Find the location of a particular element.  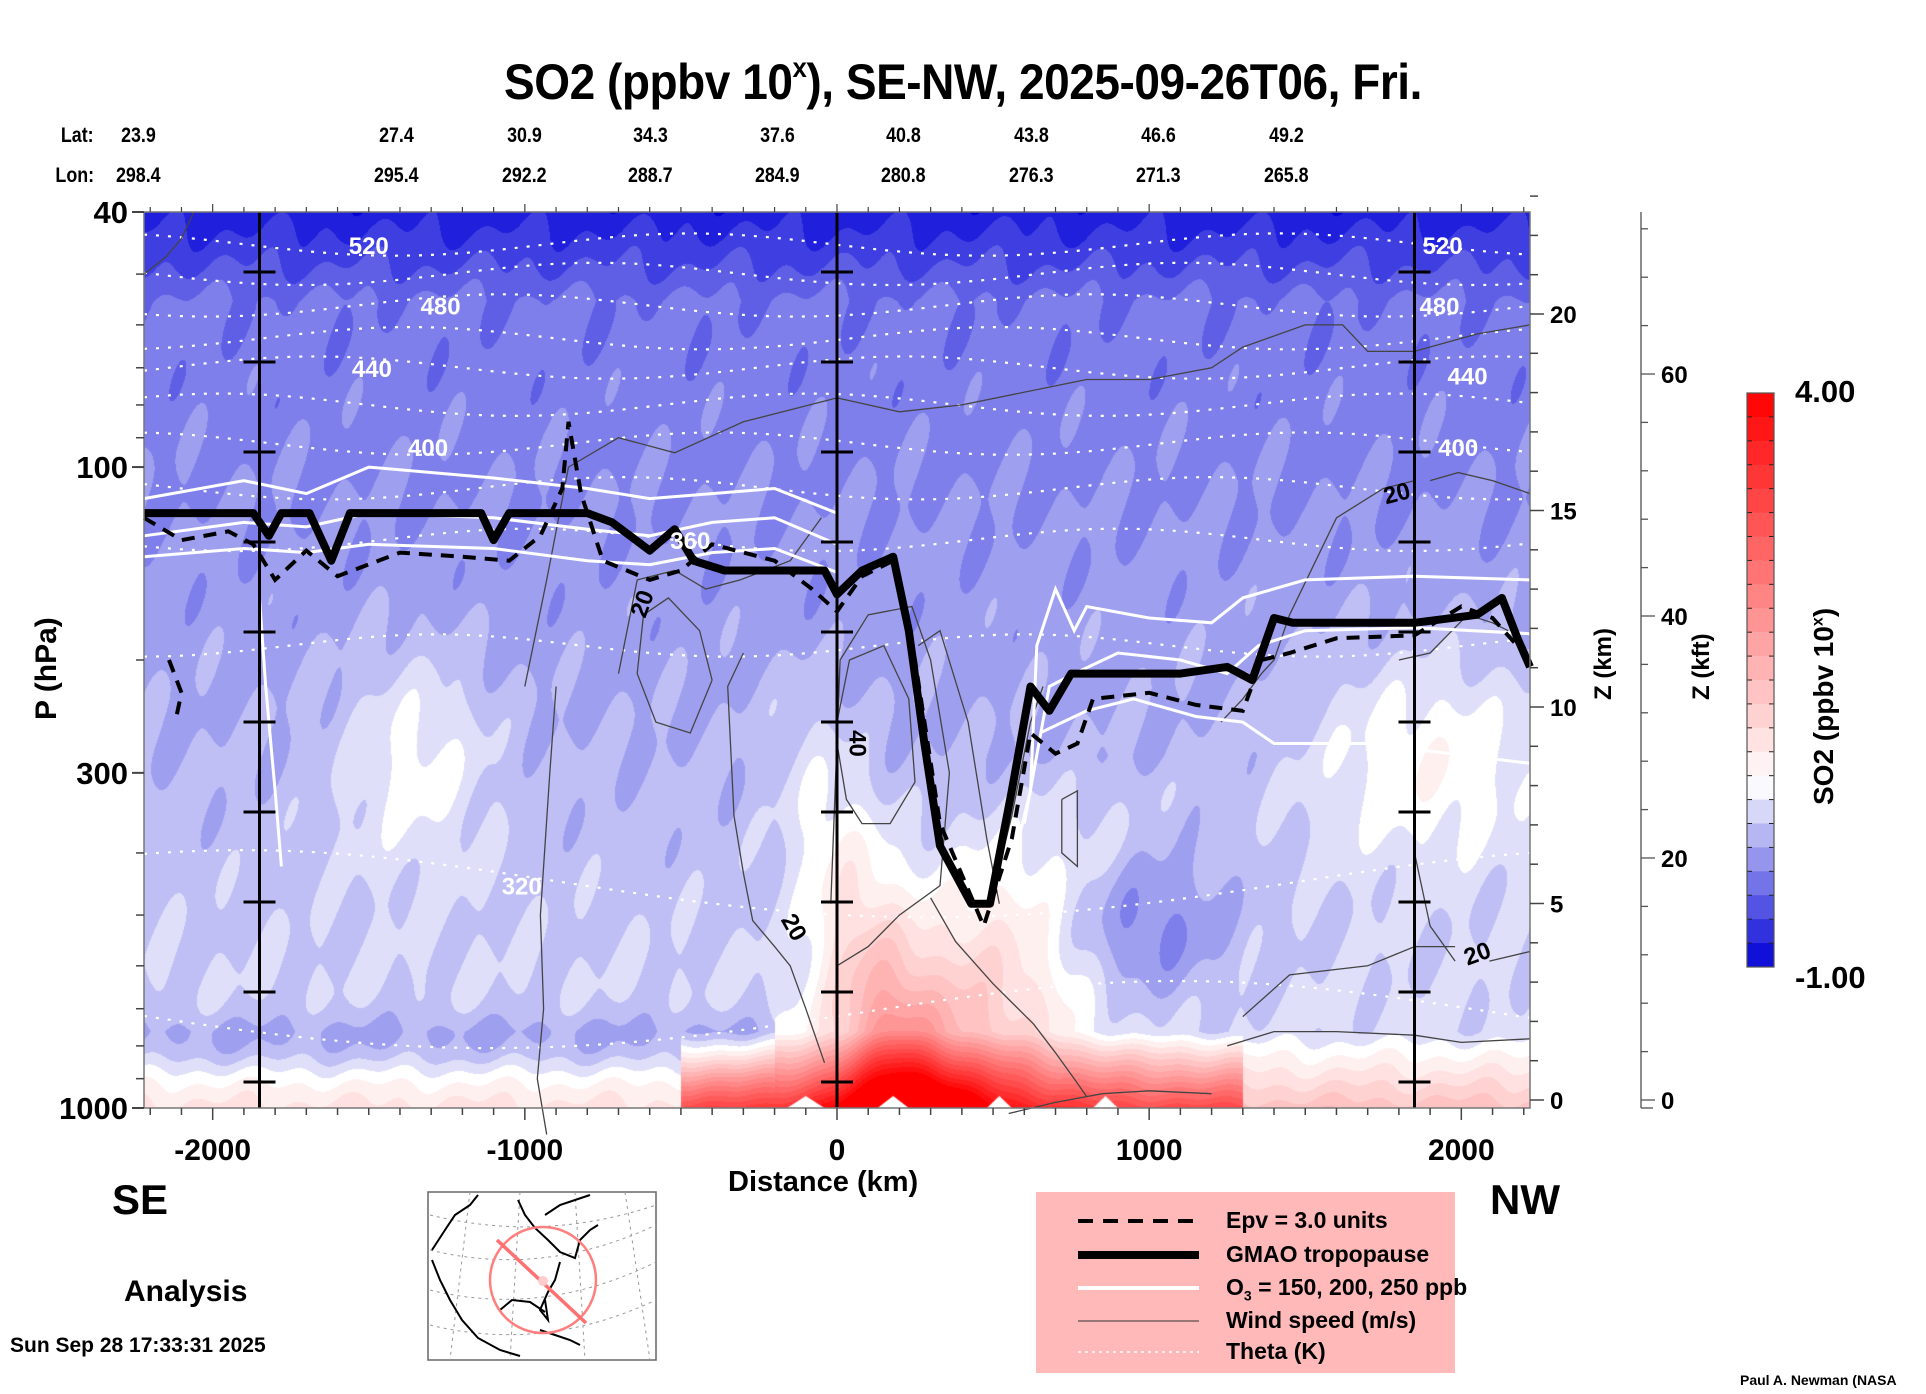

zkm-tick-label: 0 is located at coordinates (1556, 1101).